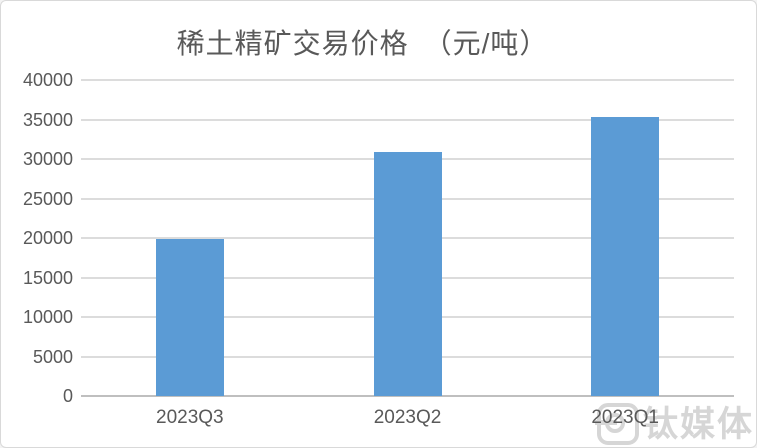  Describe the element at coordinates (47, 159) in the screenshot. I see `y-tick-label: 30000` at that location.